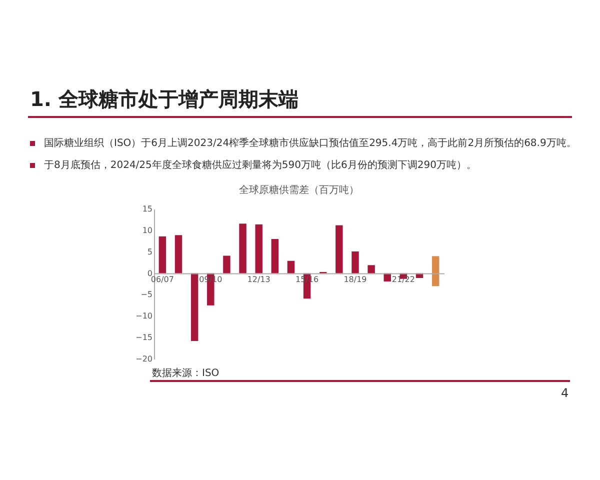 The width and height of the screenshot is (600, 480). I want to click on chart-subtitle: 全球原糖供需差（百万吨）, so click(299, 190).